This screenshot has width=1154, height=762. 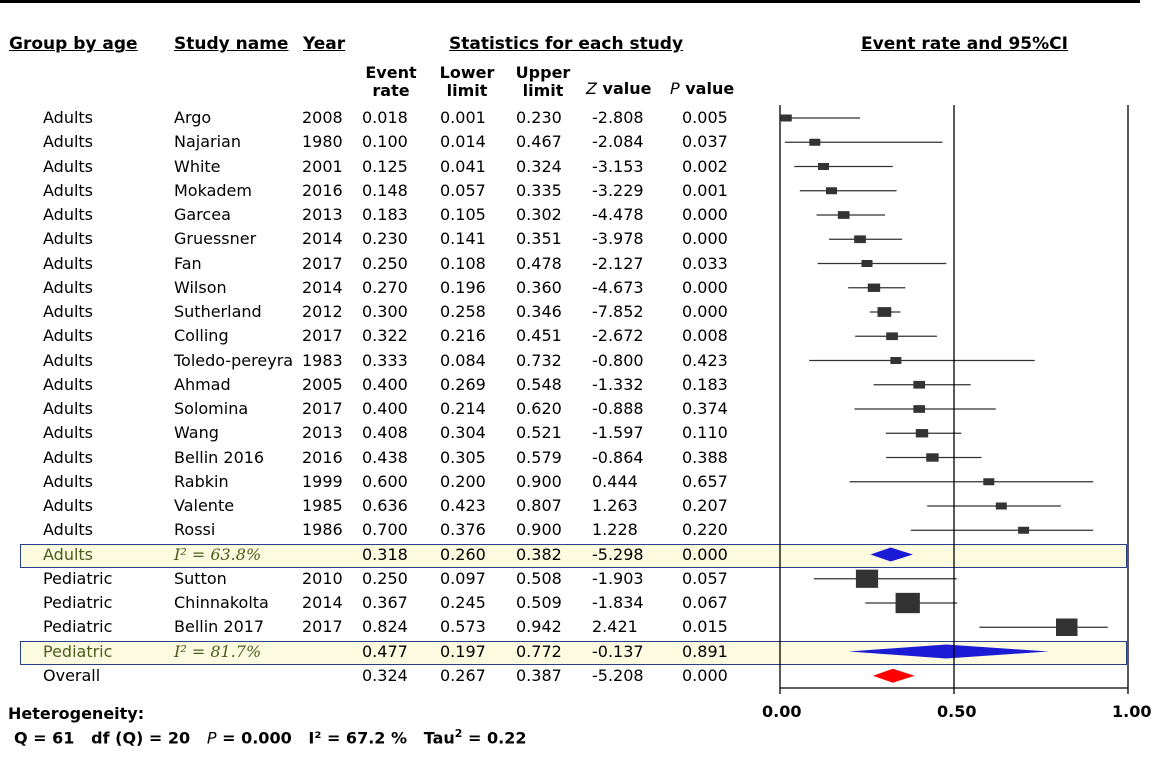 What do you see at coordinates (539, 263) in the screenshot?
I see `row-upper-limit: 0.478` at bounding box center [539, 263].